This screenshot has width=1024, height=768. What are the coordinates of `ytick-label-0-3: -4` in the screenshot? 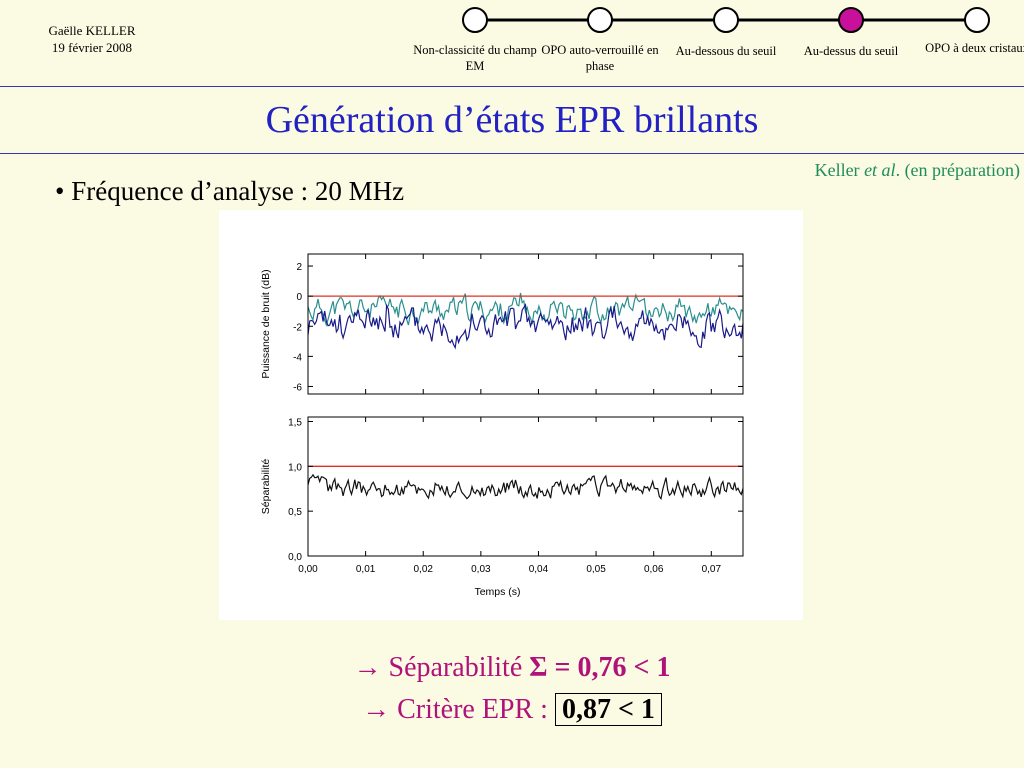 It's located at (297, 357).